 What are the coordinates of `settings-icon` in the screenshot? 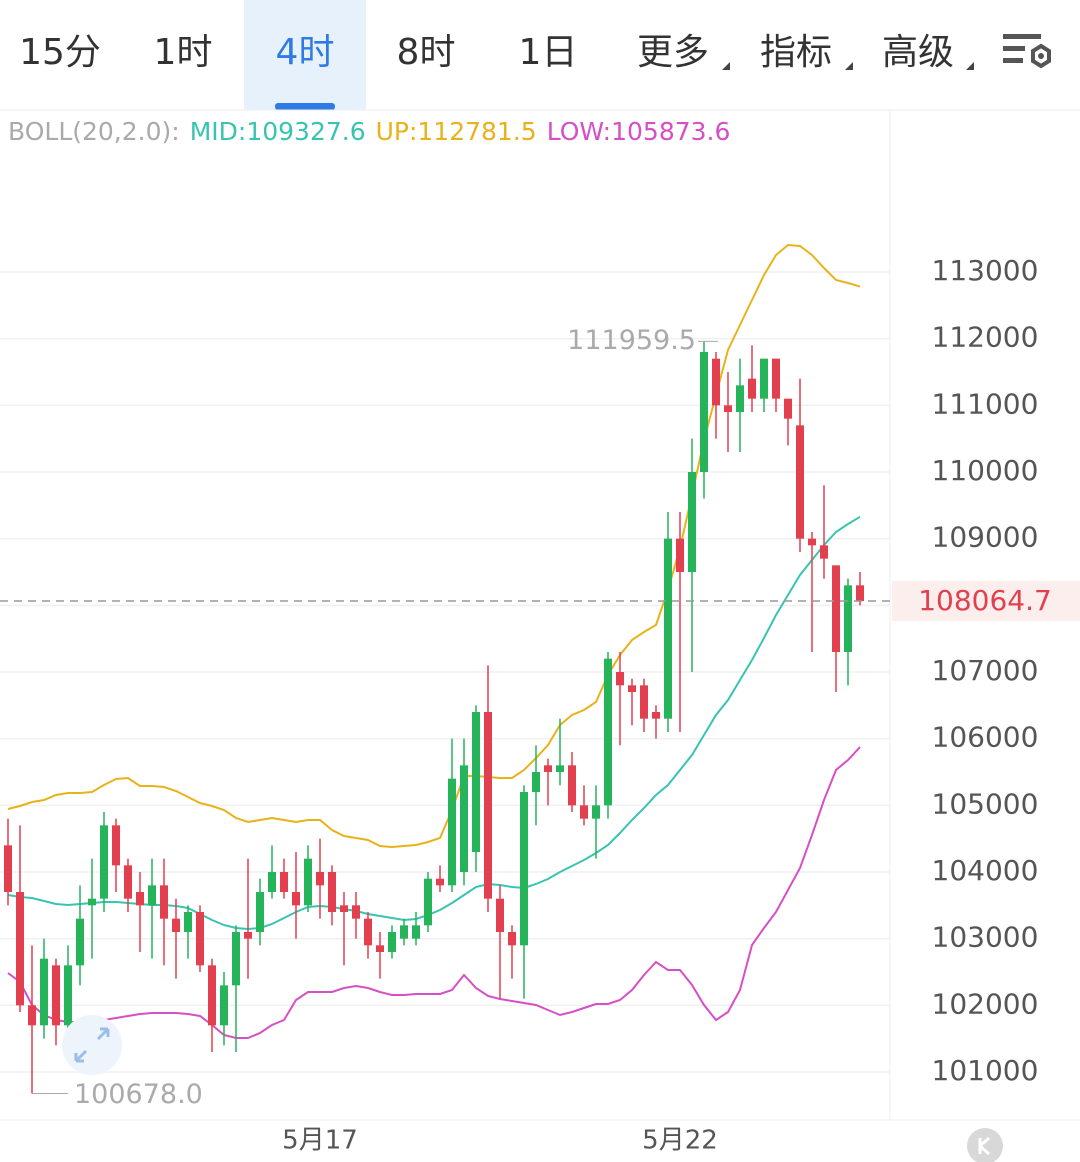 It's located at (1027, 51).